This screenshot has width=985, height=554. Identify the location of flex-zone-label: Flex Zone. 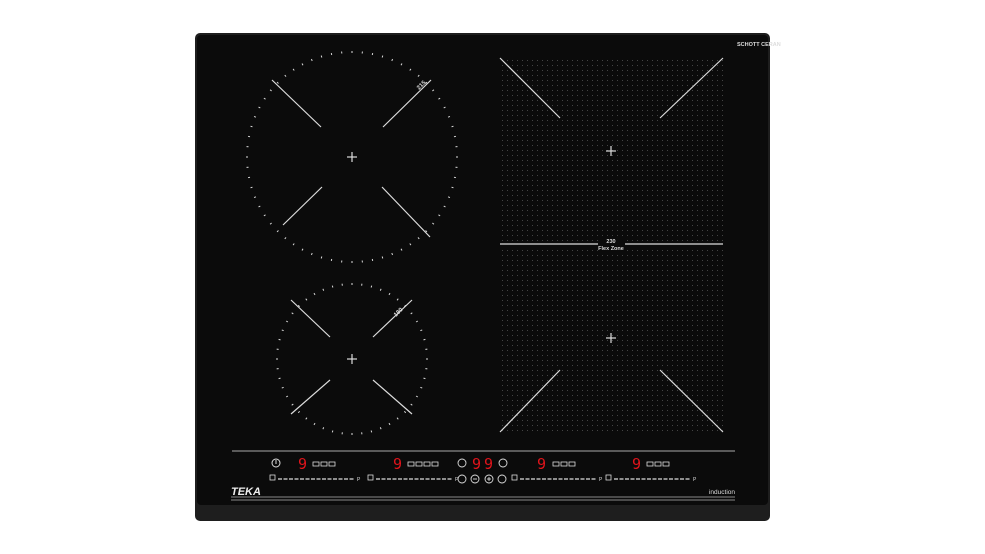
(611, 249).